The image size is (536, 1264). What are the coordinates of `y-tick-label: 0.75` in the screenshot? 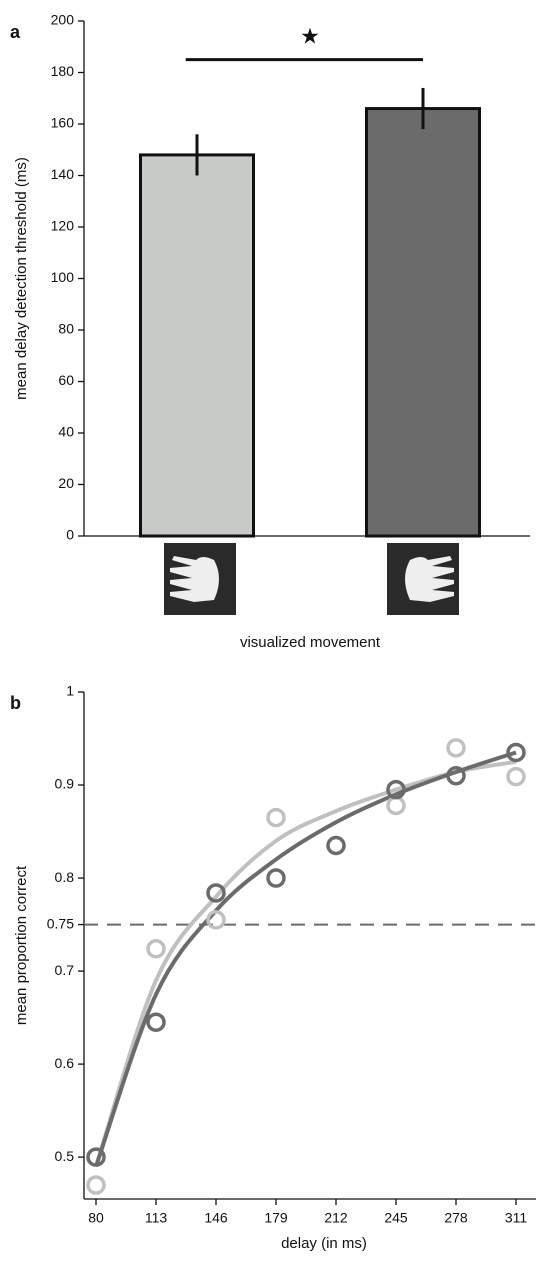 It's located at (60, 923).